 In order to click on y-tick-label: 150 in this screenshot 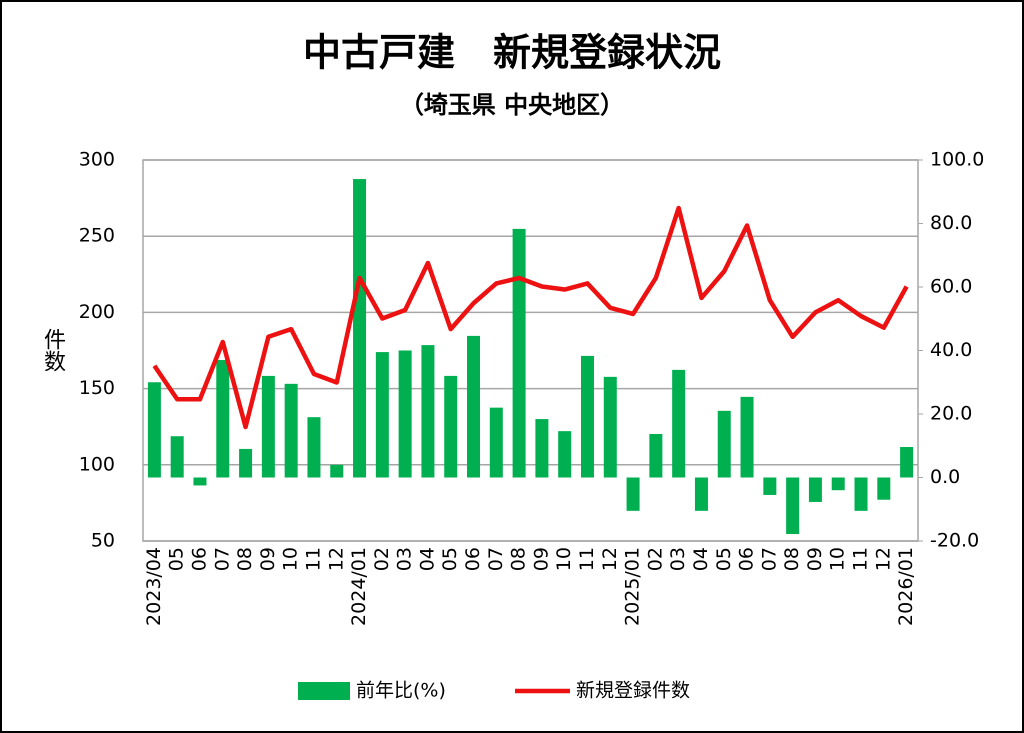, I will do `click(97, 388)`.